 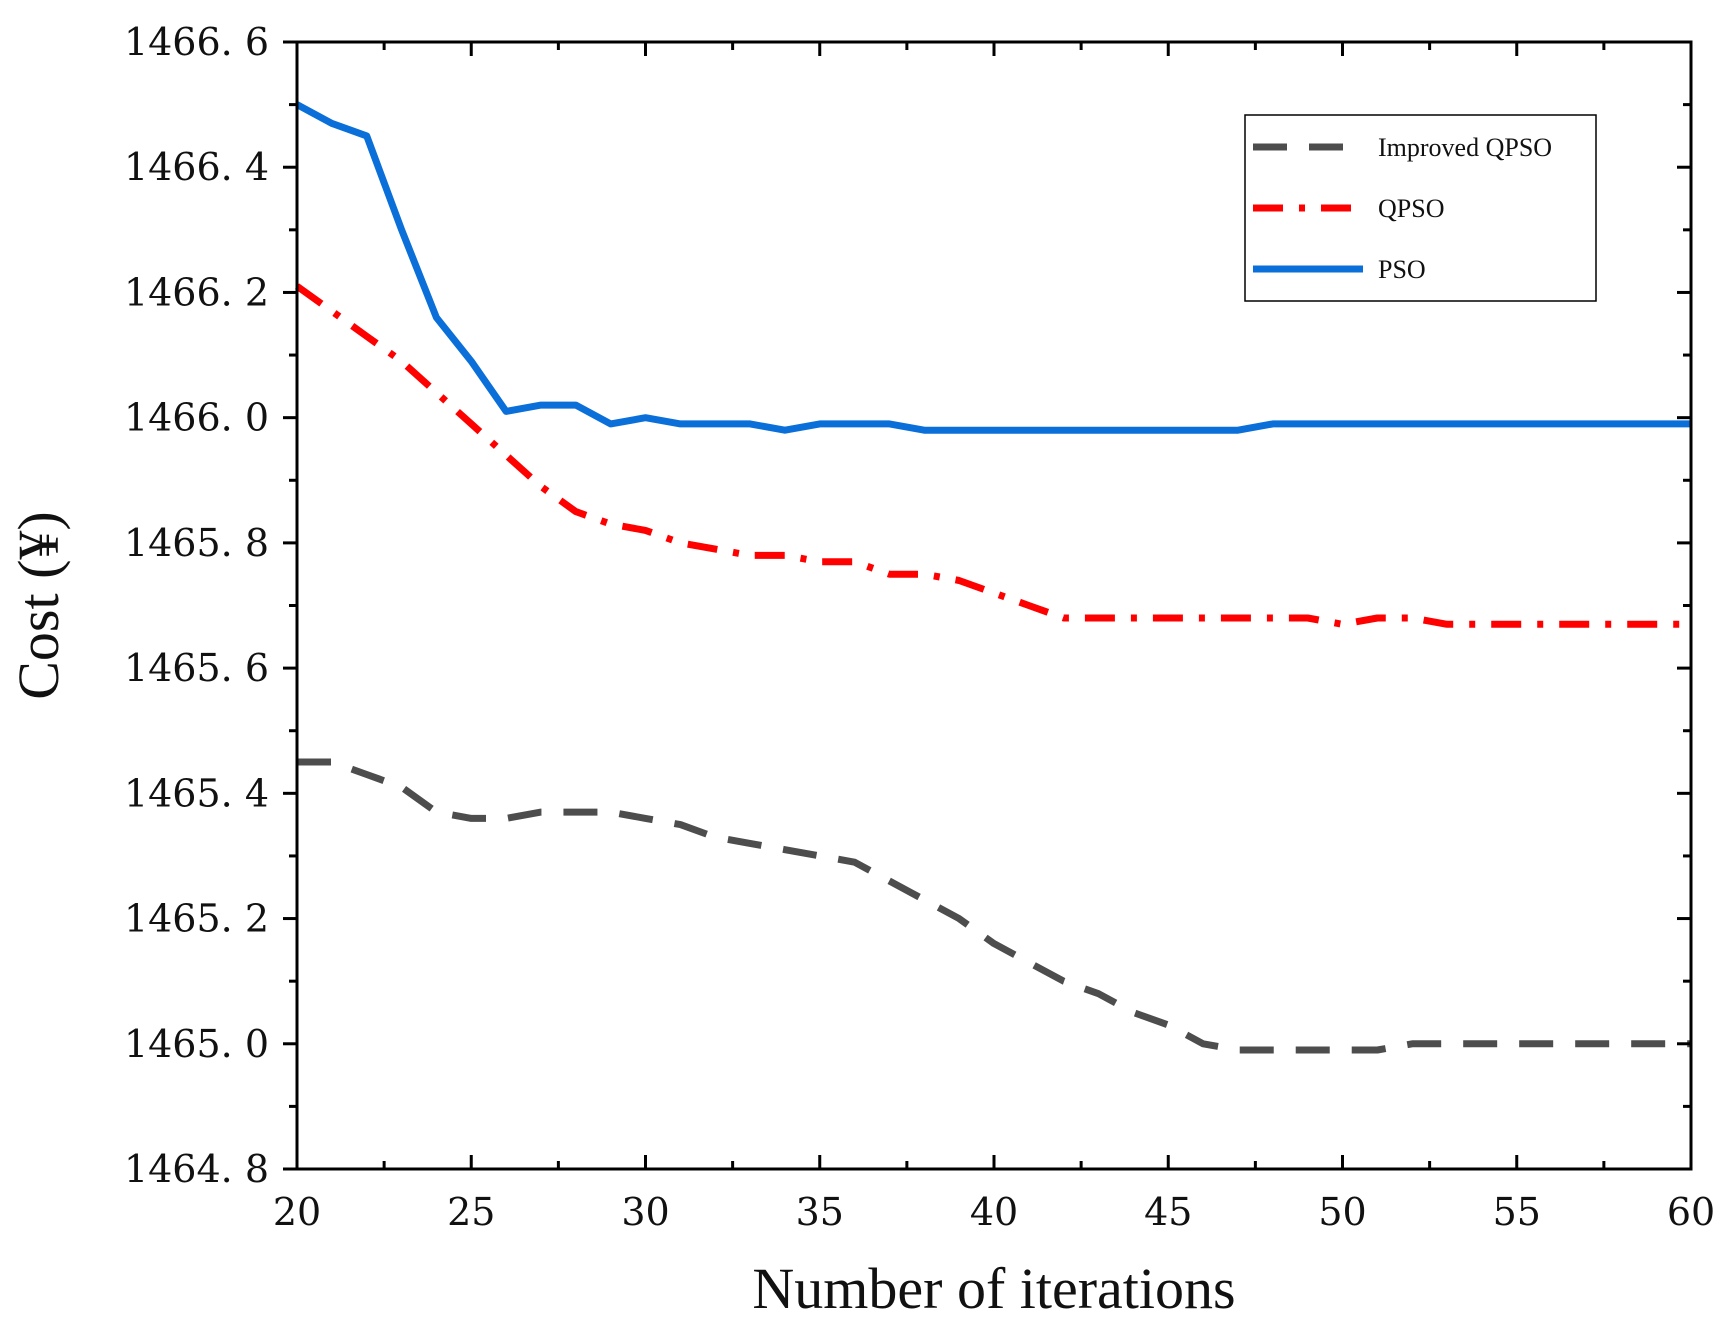 I want to click on y-tick-label: 1466. 4, so click(x=196, y=167).